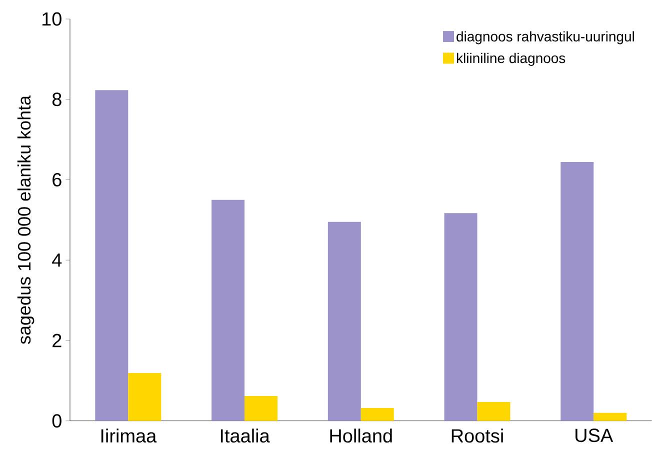 This screenshot has height=462, width=652. Describe the element at coordinates (57, 421) in the screenshot. I see `y-tick-label: 0` at that location.